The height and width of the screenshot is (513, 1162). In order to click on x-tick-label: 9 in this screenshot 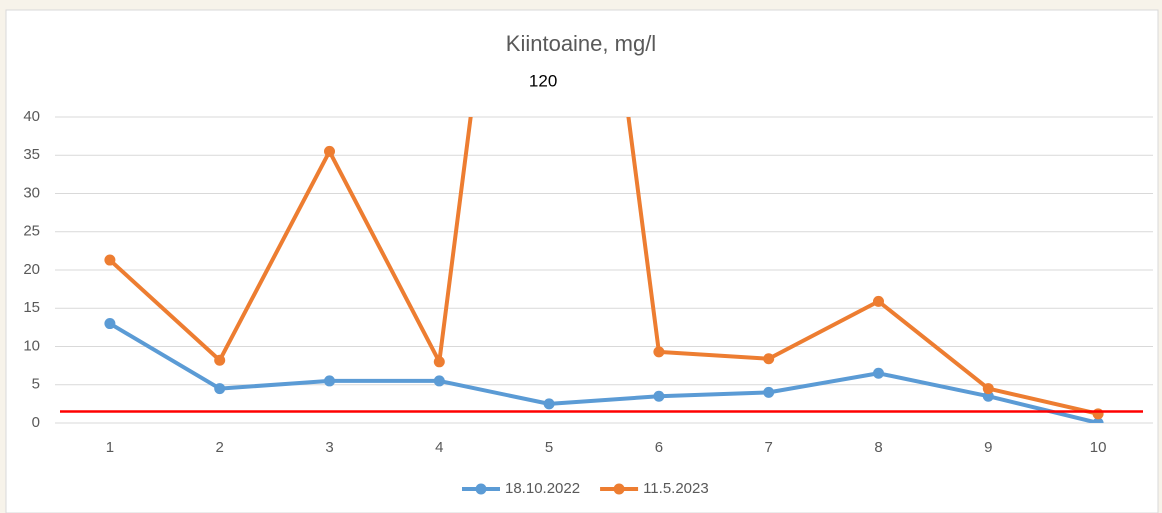, I will do `click(988, 447)`.